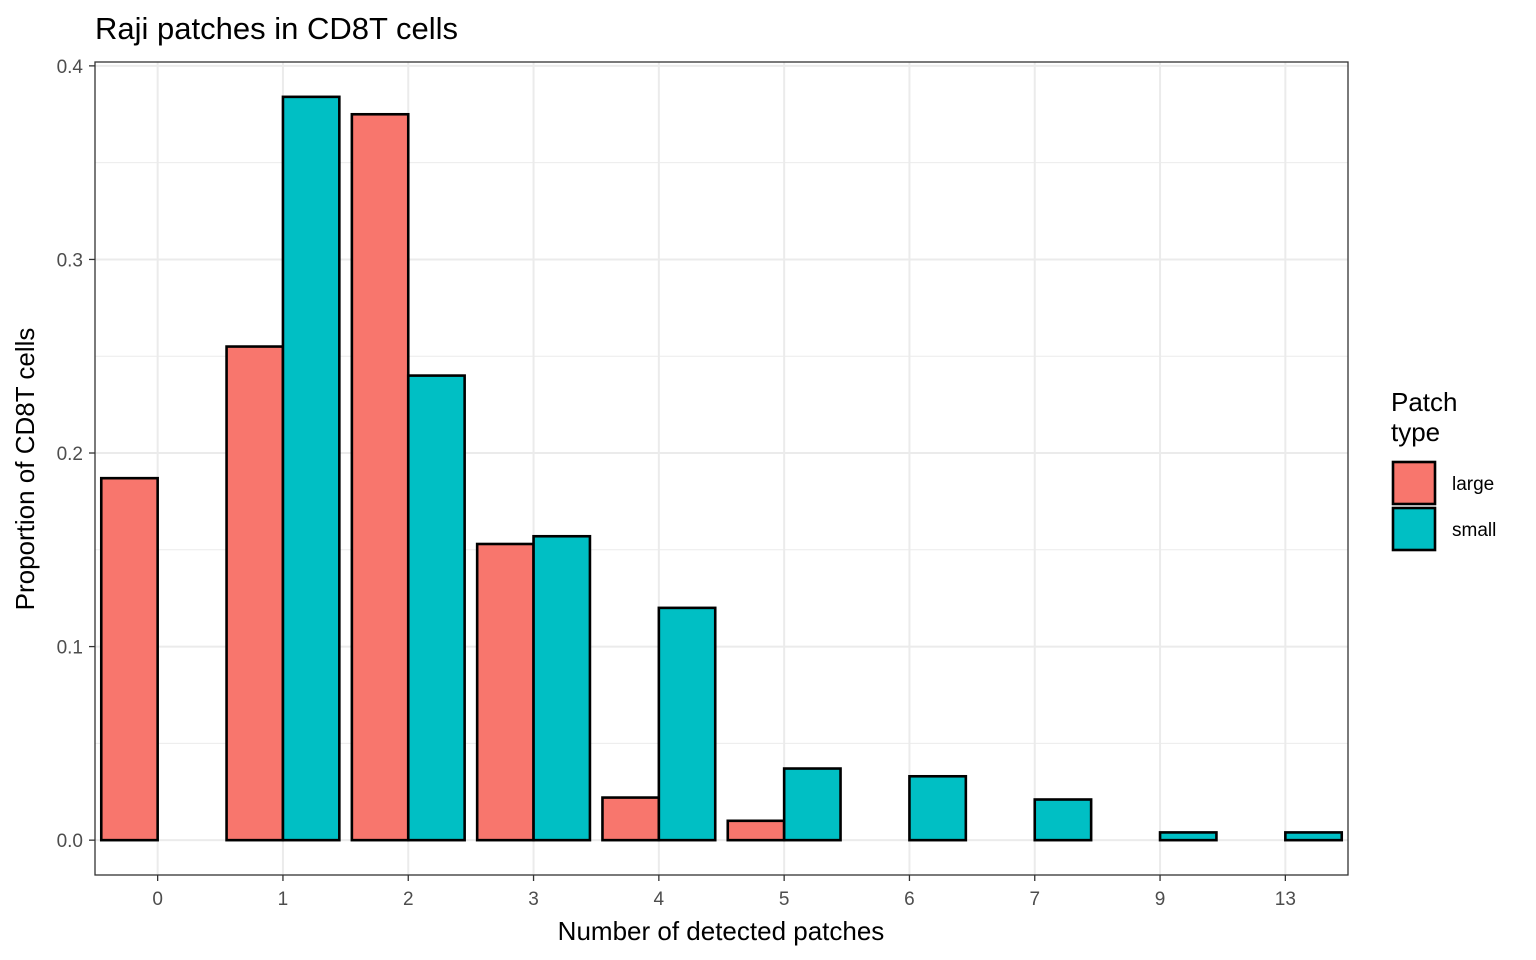 This screenshot has height=960, width=1536. Describe the element at coordinates (70, 454) in the screenshot. I see `y-tick-label: 0.2` at that location.